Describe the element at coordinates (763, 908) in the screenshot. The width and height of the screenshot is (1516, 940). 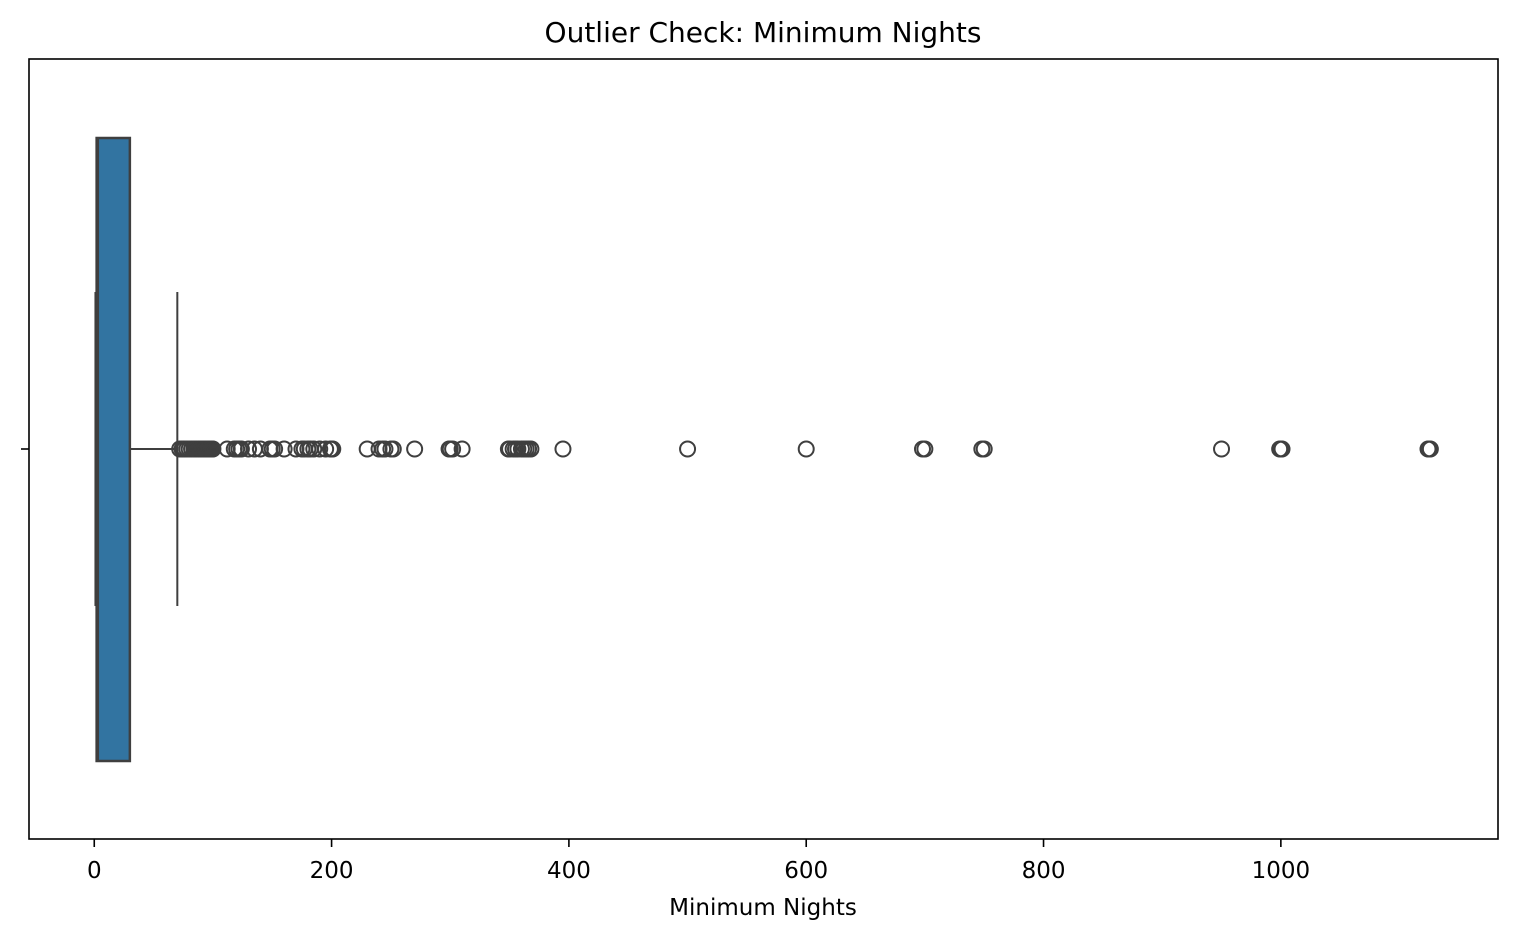
I see `x-axis-label: Minimum Nights` at that location.